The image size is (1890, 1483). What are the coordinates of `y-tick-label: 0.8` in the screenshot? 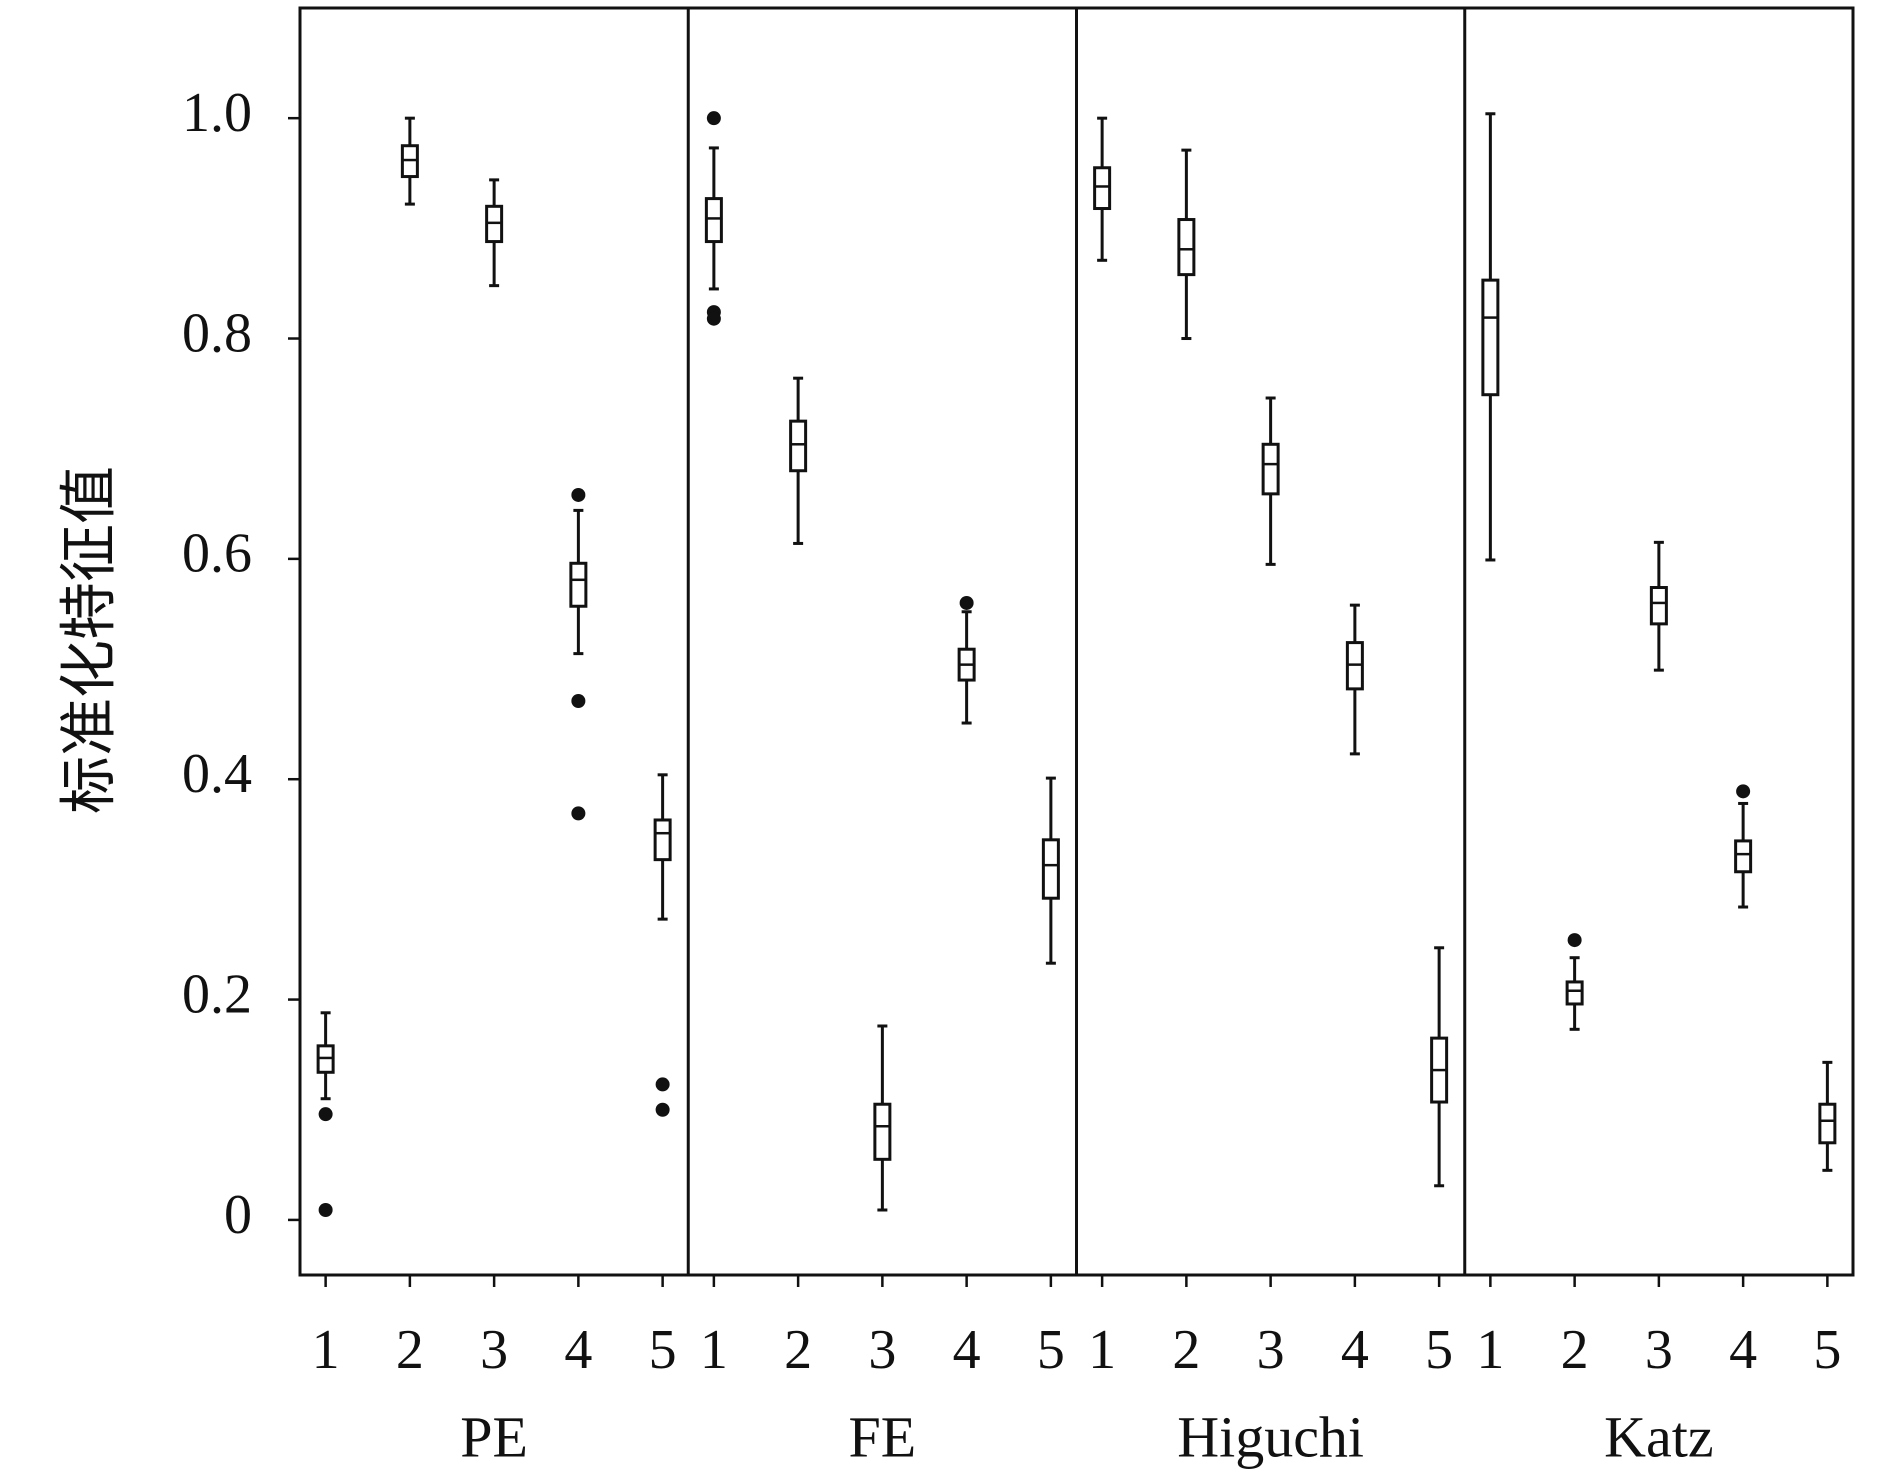 It's located at (217, 333).